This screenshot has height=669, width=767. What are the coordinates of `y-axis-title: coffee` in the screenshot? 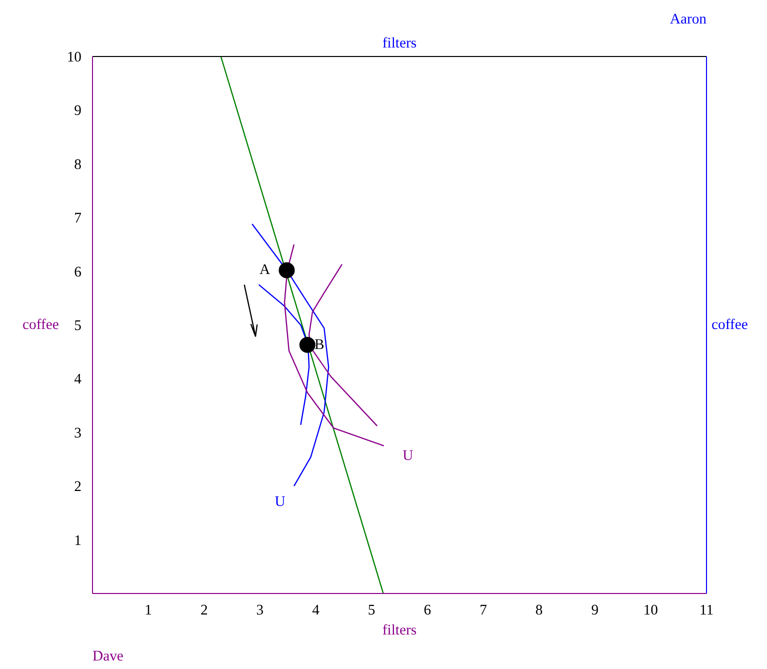 It's located at (40, 325).